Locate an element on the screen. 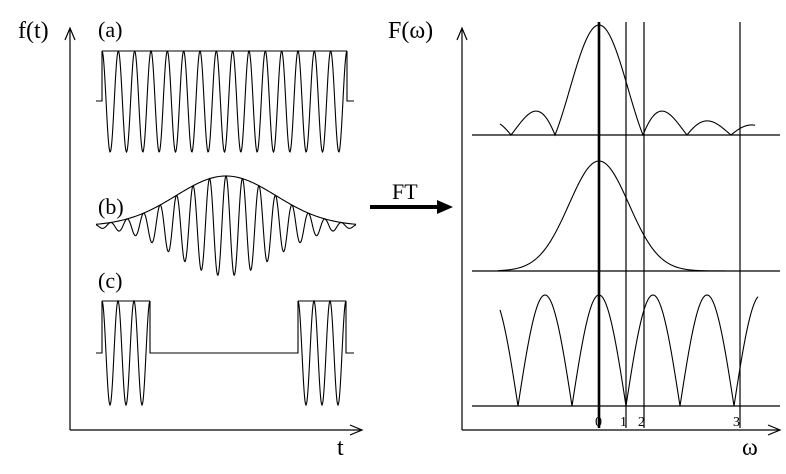 This screenshot has height=474, width=786. left-x-axis-label: t is located at coordinates (340, 448).